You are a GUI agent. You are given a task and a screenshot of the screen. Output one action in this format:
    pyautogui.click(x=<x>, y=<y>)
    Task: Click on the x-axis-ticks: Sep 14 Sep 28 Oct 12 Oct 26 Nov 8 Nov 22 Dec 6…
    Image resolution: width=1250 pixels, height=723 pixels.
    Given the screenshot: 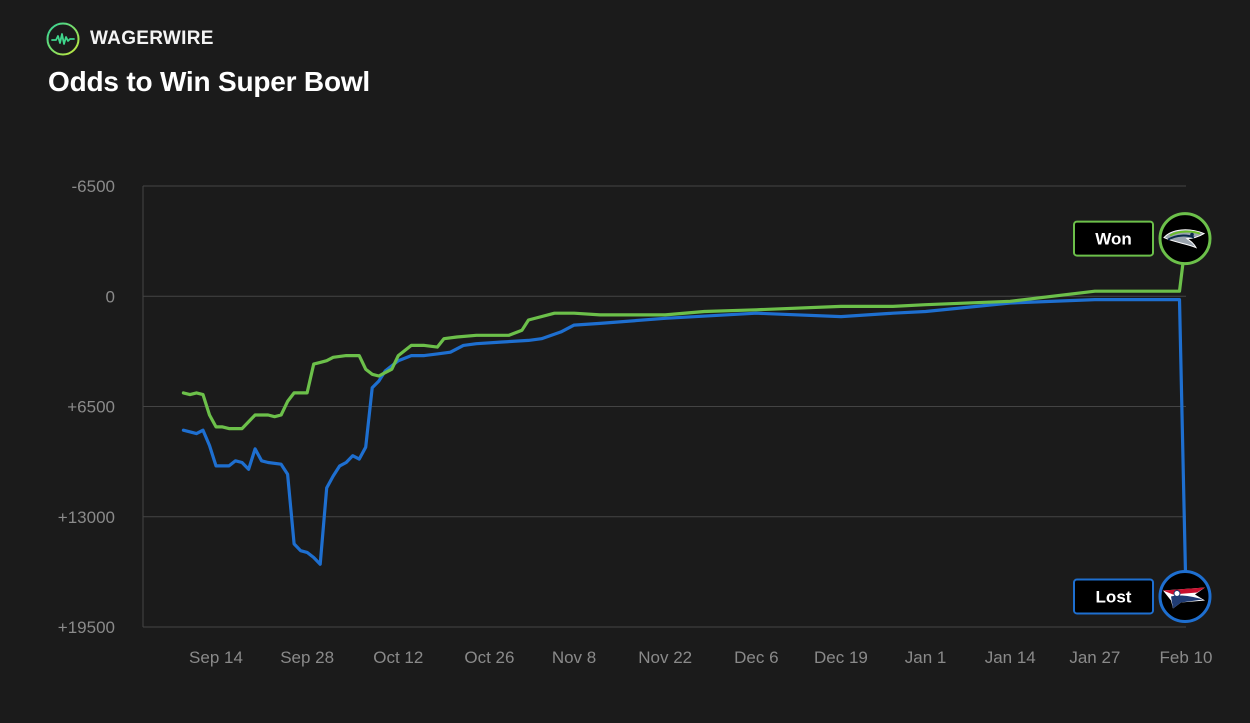 What is the action you would take?
    pyautogui.click(x=700, y=657)
    